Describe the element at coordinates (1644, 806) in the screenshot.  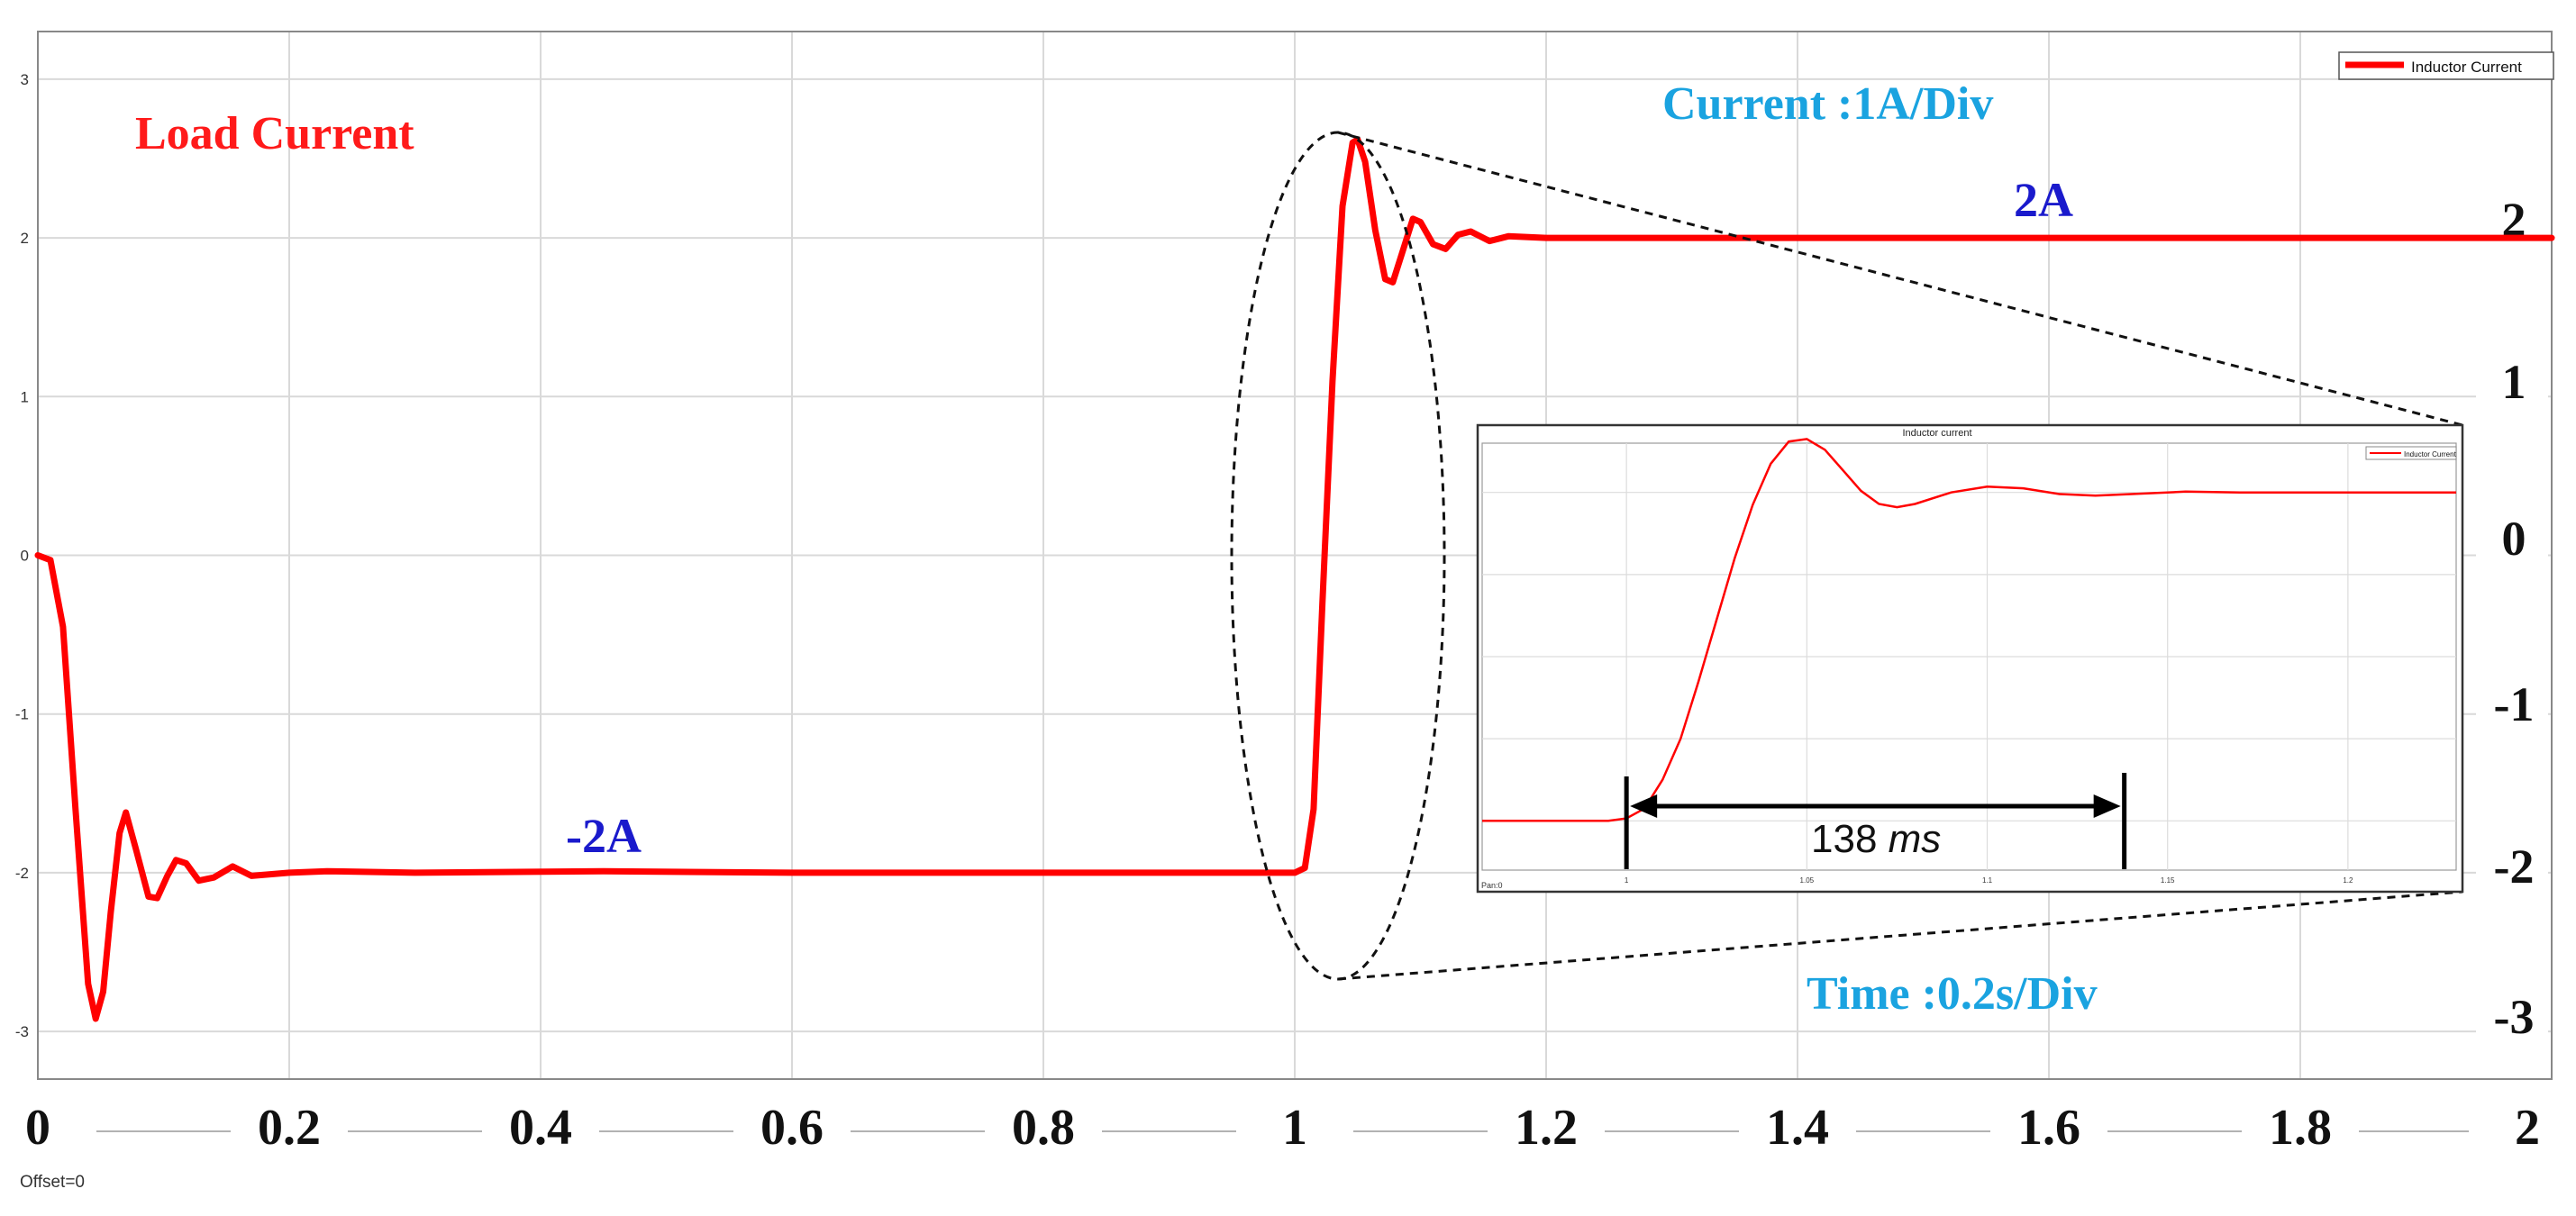
I see `marker-arrow-left-head` at that location.